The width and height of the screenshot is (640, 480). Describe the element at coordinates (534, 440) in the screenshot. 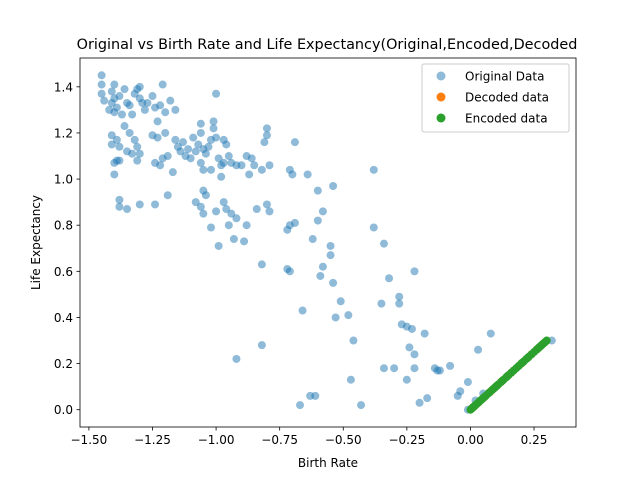

I see `x-tick-label: 0.25` at that location.